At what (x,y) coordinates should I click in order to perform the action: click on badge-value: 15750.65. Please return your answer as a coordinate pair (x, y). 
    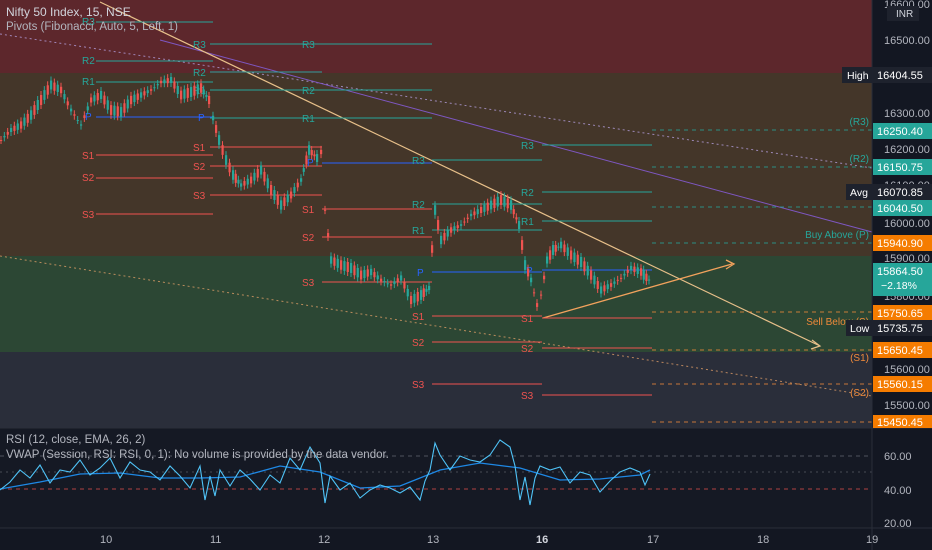
    Looking at the image, I should click on (900, 314).